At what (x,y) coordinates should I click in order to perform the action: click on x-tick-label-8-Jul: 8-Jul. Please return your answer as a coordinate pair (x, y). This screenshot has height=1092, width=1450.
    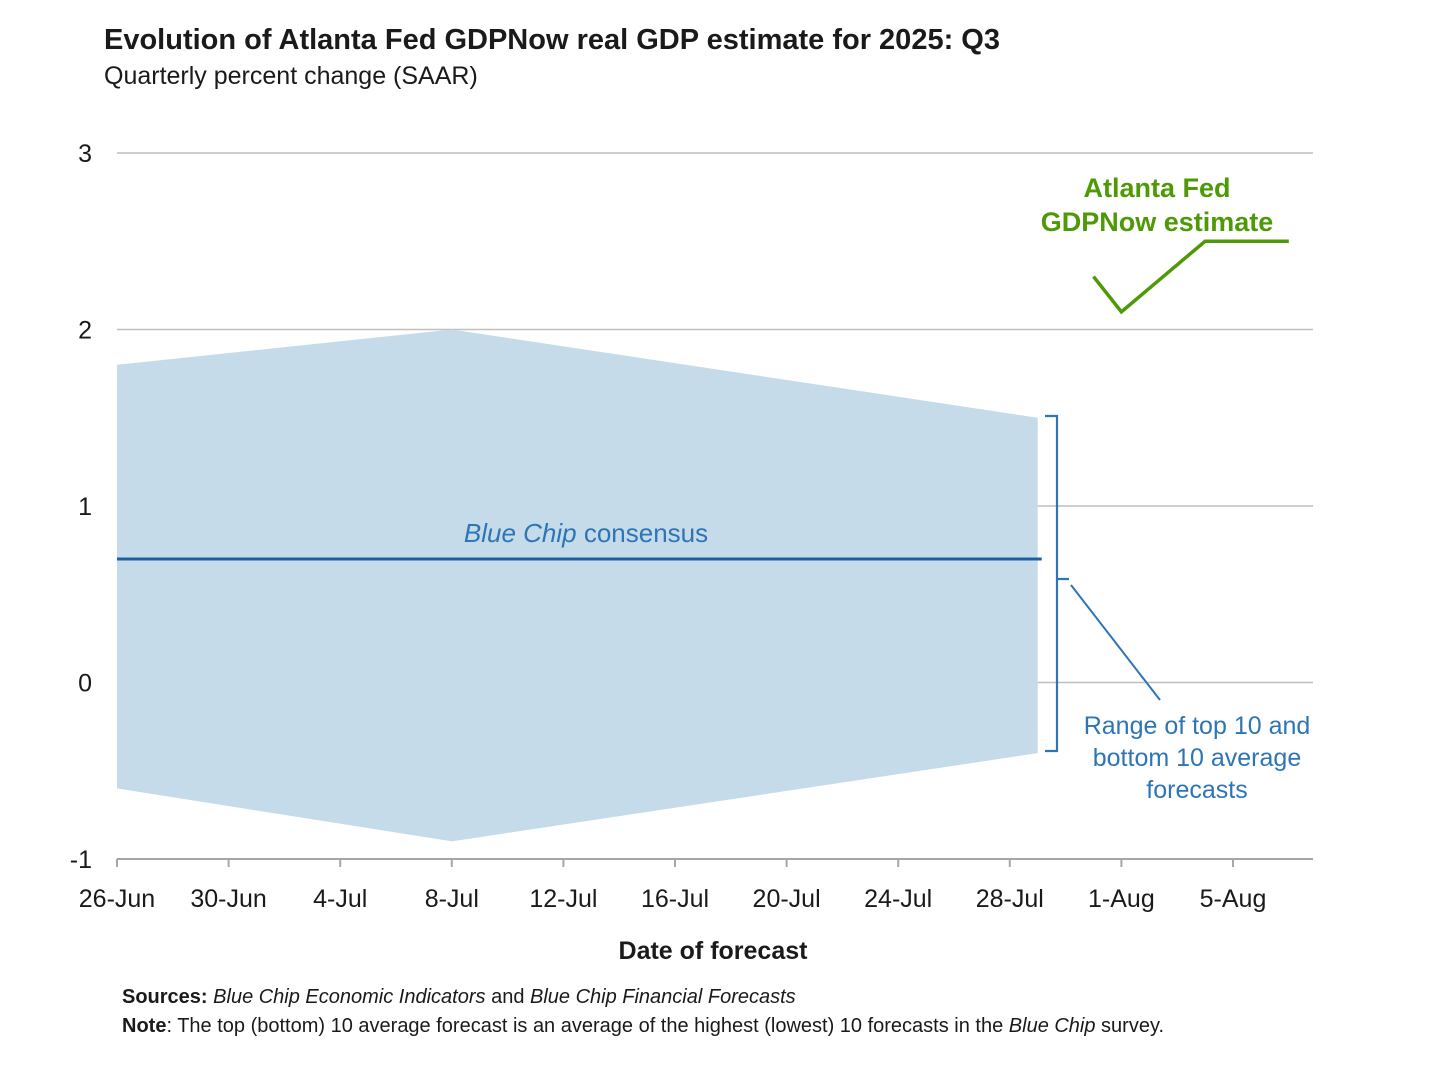
    Looking at the image, I should click on (452, 899).